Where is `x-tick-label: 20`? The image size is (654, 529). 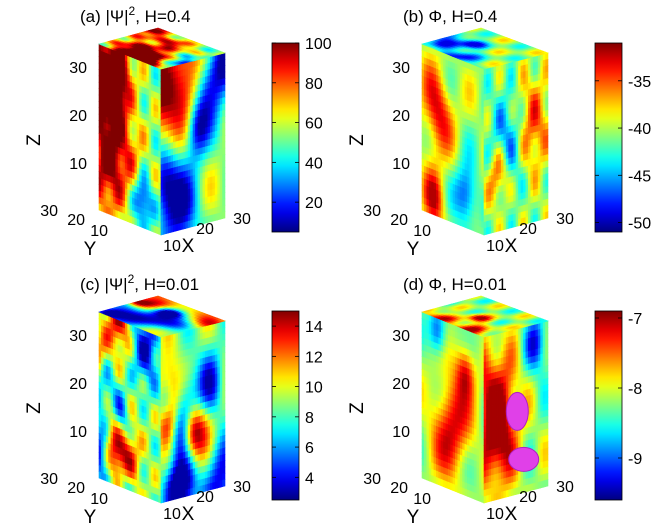
x-tick-label: 20 is located at coordinates (528, 229).